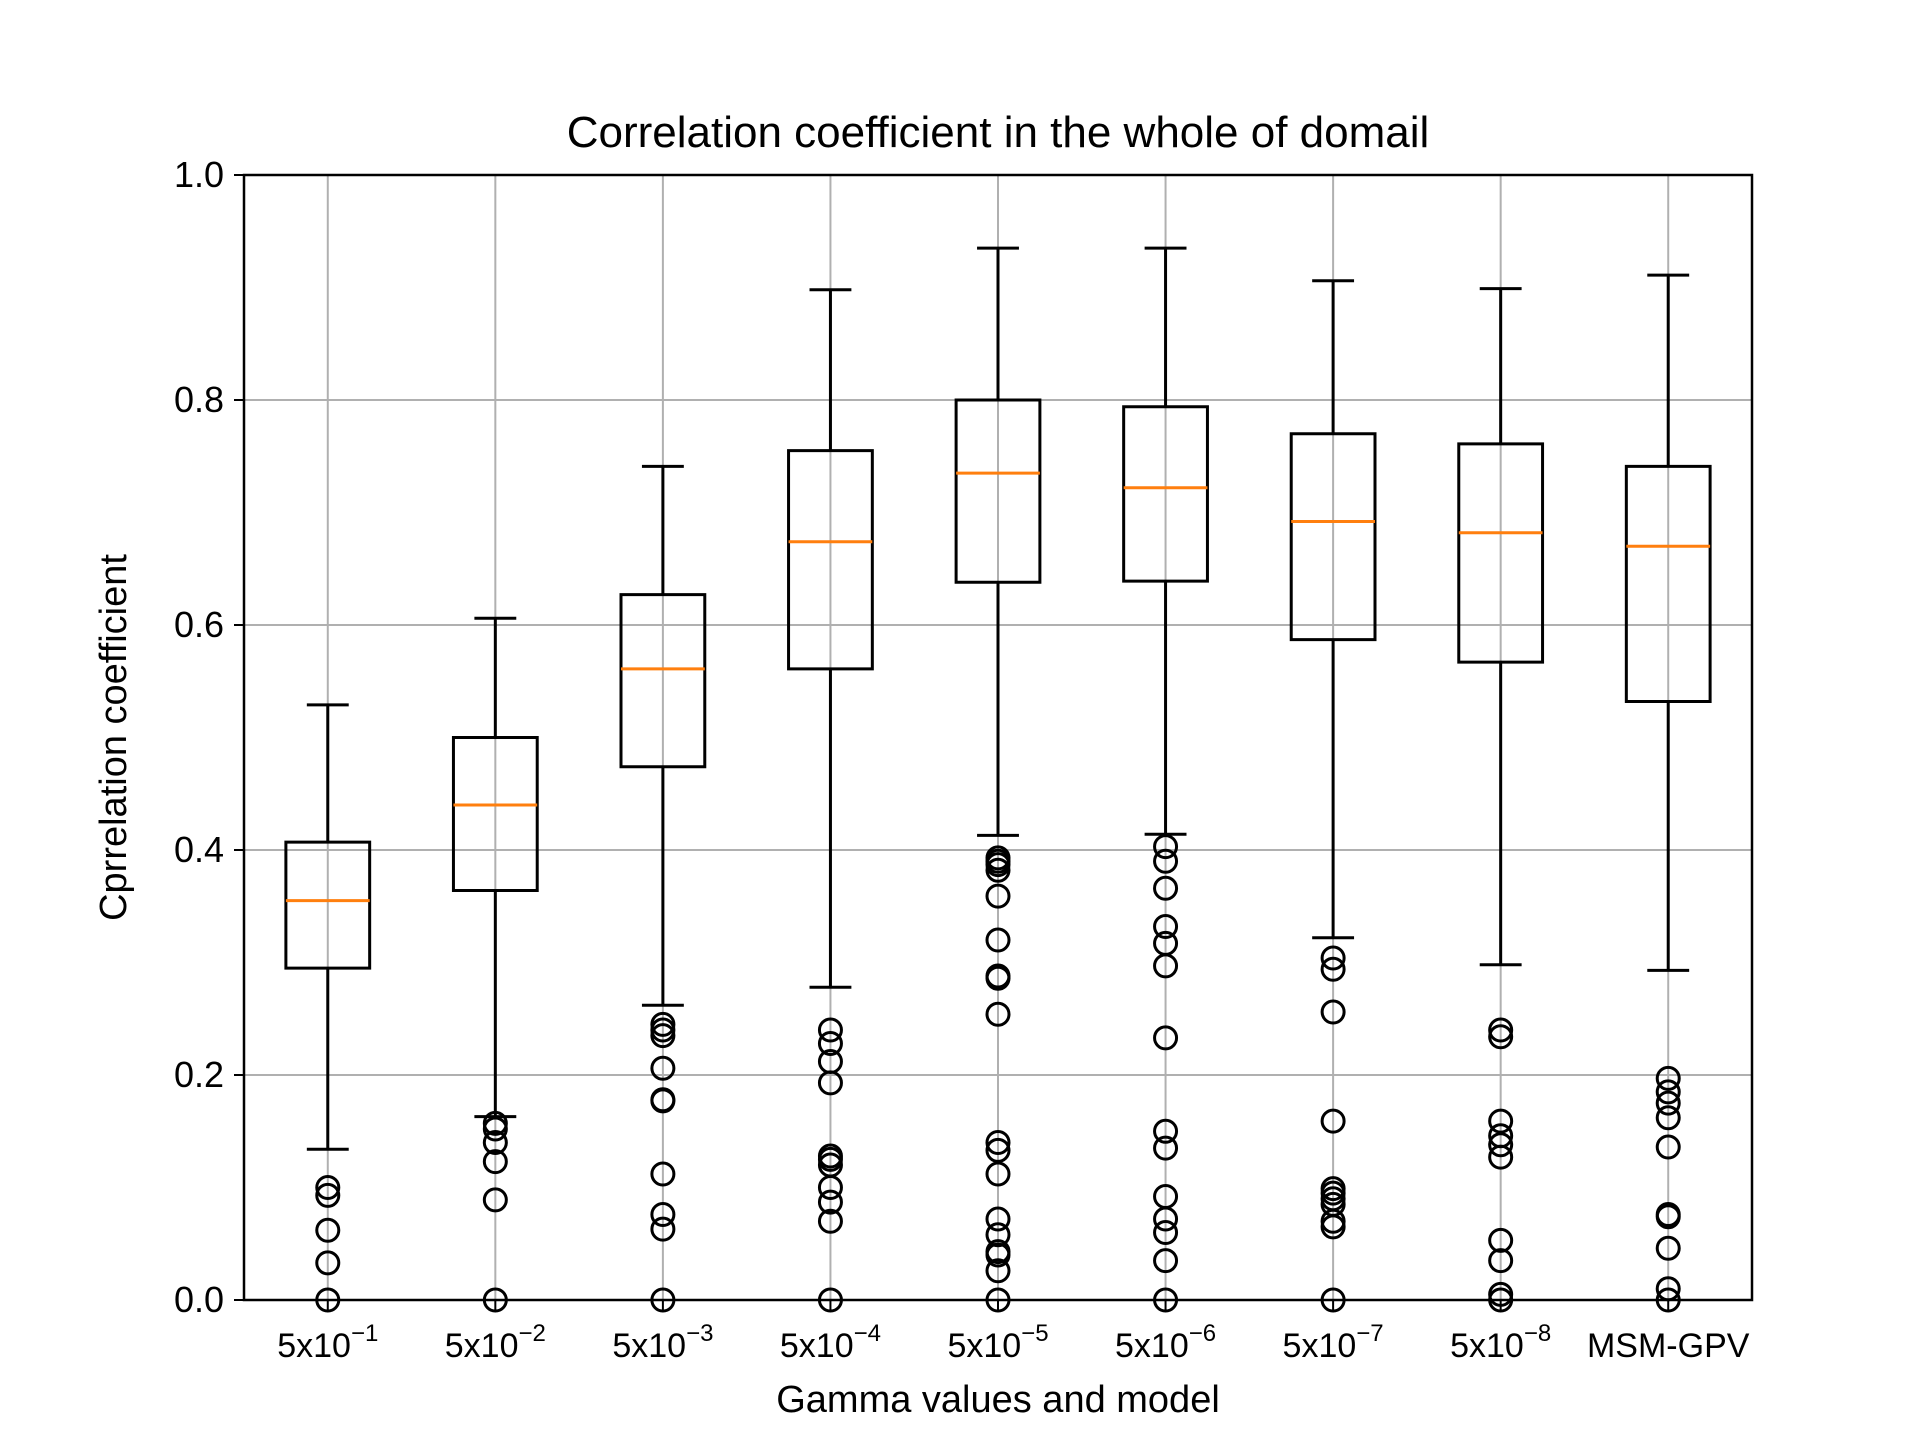 The image size is (1920, 1440). What do you see at coordinates (1034, 1333) in the screenshot?
I see `x-tick-exponent: −5` at bounding box center [1034, 1333].